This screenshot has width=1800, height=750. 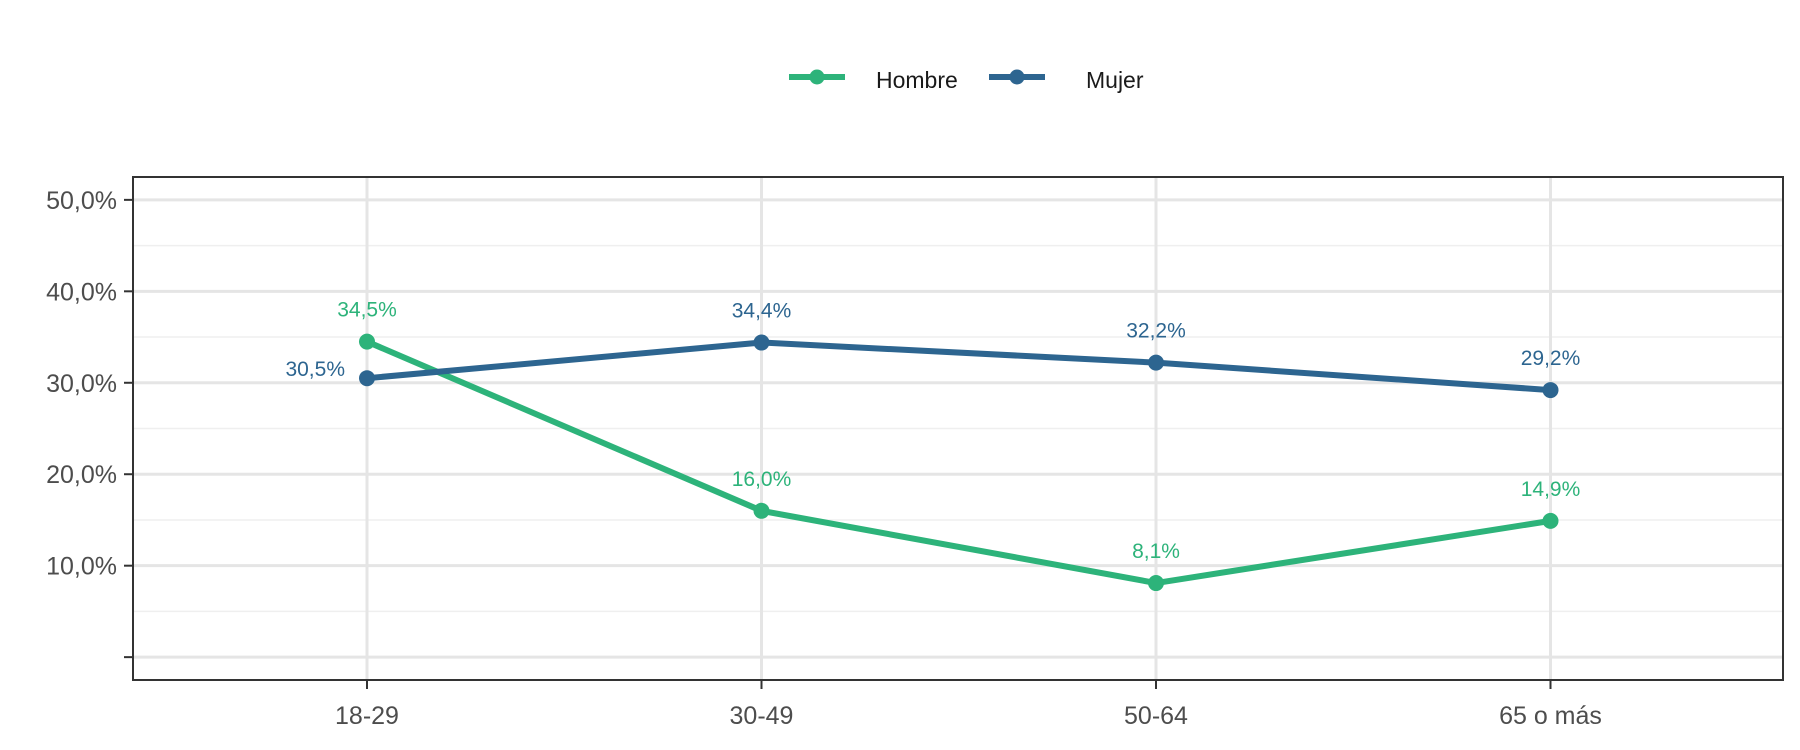 What do you see at coordinates (959, 366) in the screenshot?
I see `series-line-mujer` at bounding box center [959, 366].